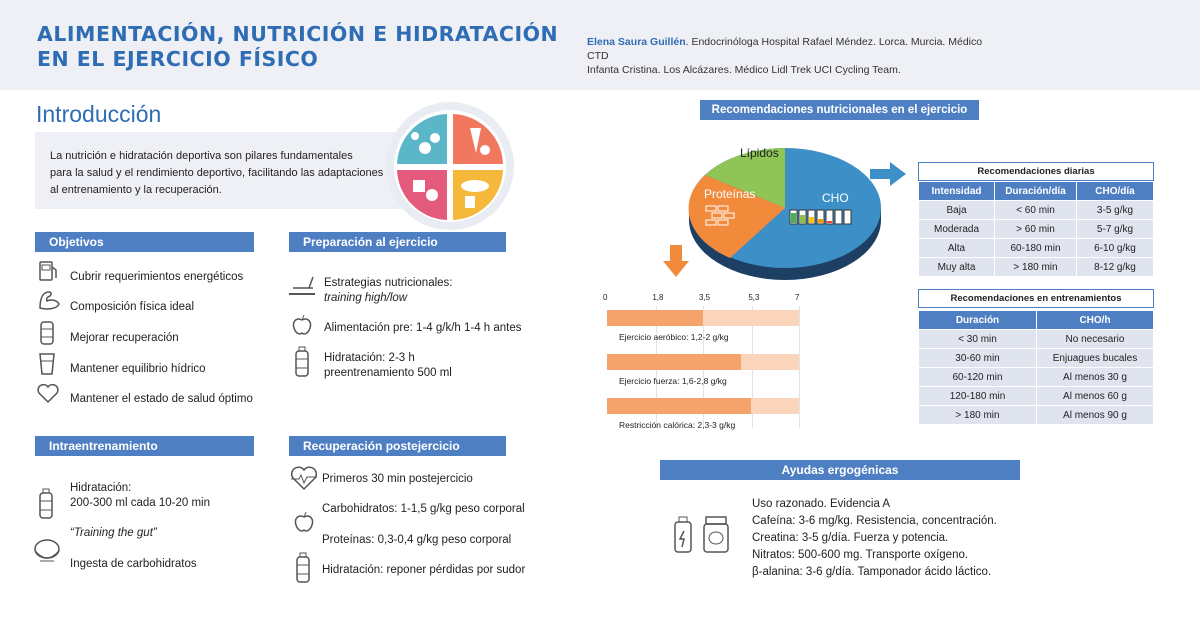 Image resolution: width=1200 pixels, height=618 pixels. Describe the element at coordinates (677, 425) in the screenshot. I see `bar-label: Restricción calórica: 2,3-3 g/kg` at that location.